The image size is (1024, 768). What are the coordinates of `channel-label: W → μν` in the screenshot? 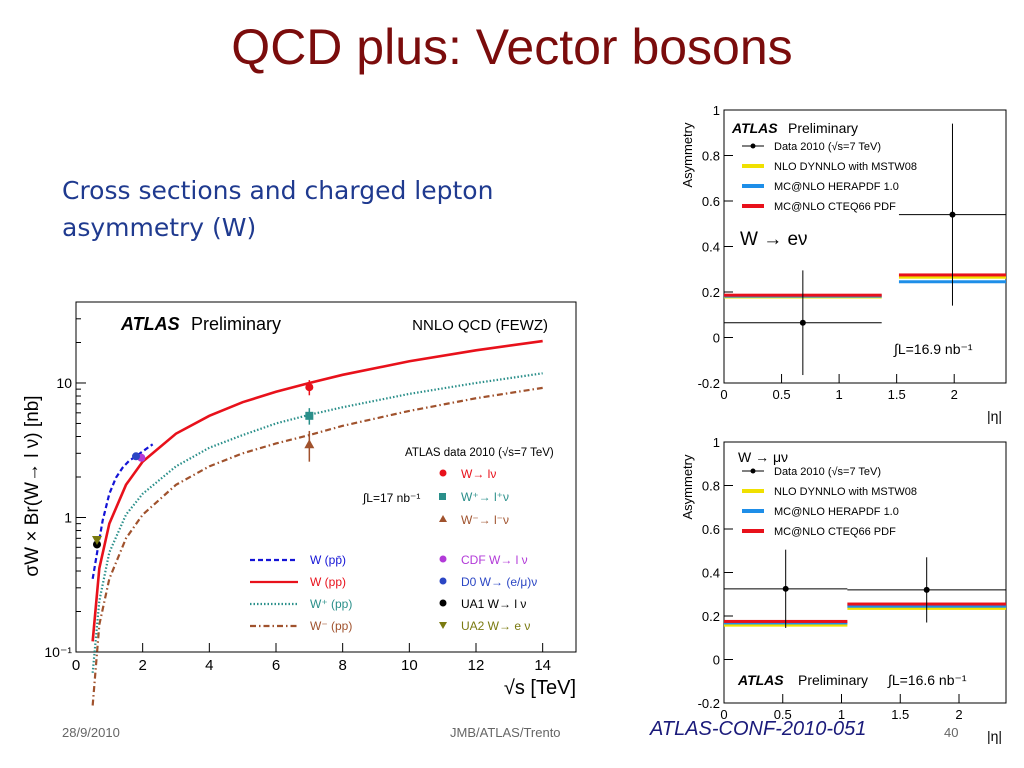 It's located at (763, 457).